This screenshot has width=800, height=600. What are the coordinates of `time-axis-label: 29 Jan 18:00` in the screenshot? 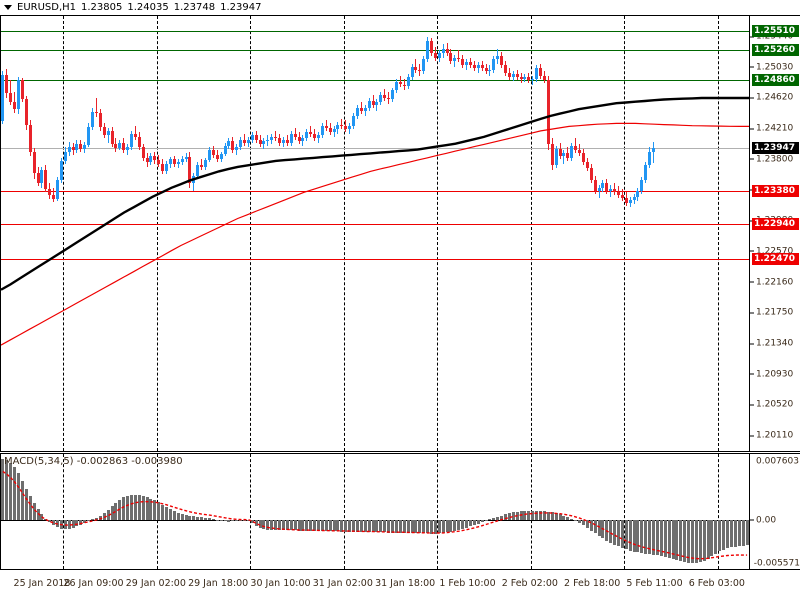 It's located at (218, 583).